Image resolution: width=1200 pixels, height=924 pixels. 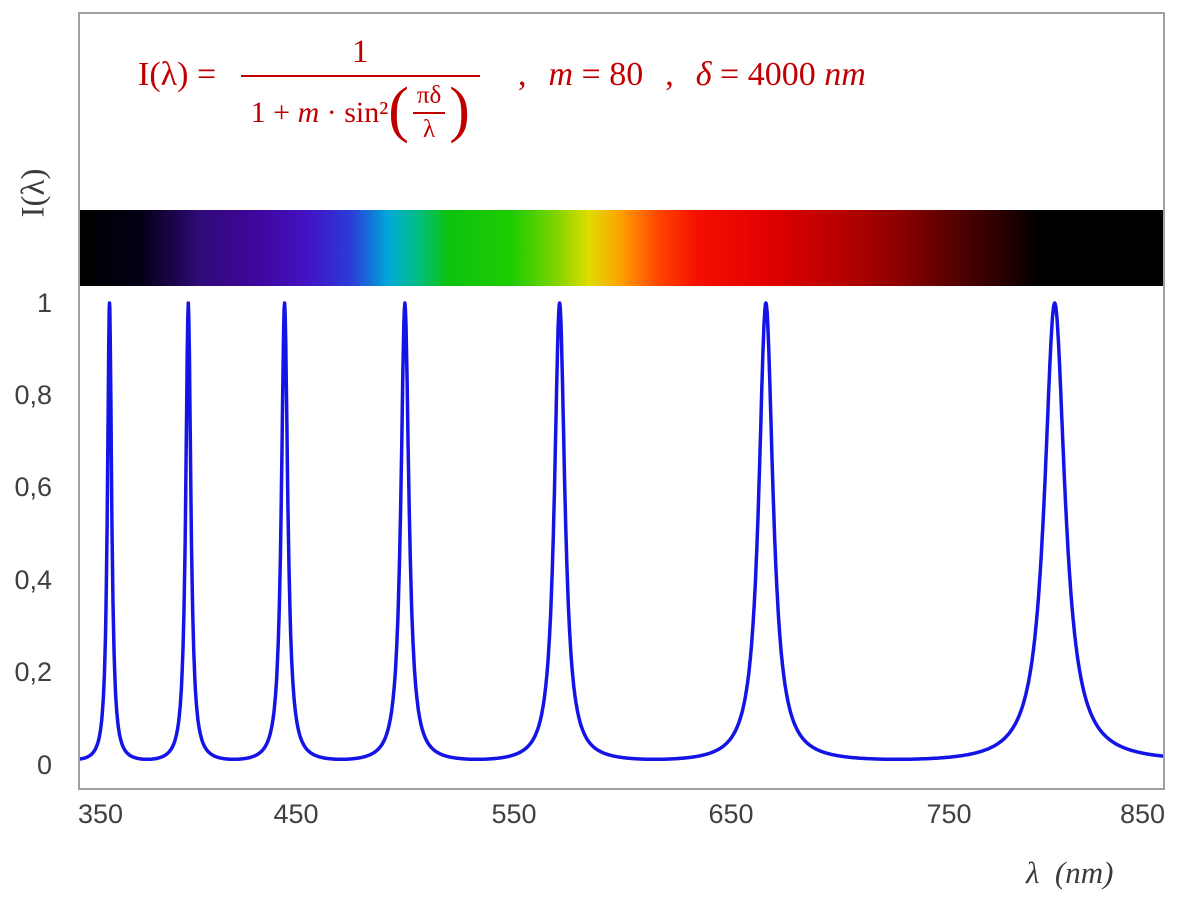 What do you see at coordinates (33, 672) in the screenshot?
I see `y-tick-label: 0,2` at bounding box center [33, 672].